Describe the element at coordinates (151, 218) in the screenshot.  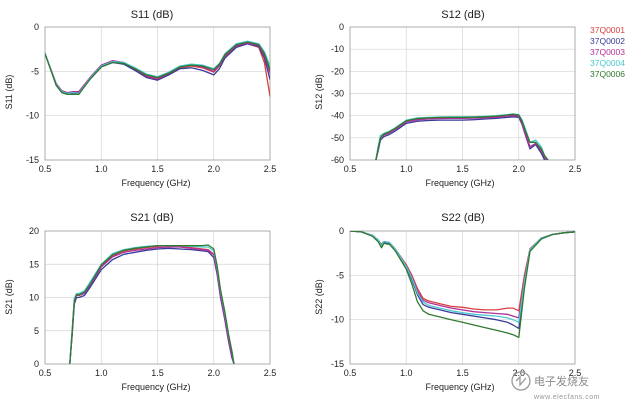
I see `chart-title-s21: S21 (dB)` at that location.